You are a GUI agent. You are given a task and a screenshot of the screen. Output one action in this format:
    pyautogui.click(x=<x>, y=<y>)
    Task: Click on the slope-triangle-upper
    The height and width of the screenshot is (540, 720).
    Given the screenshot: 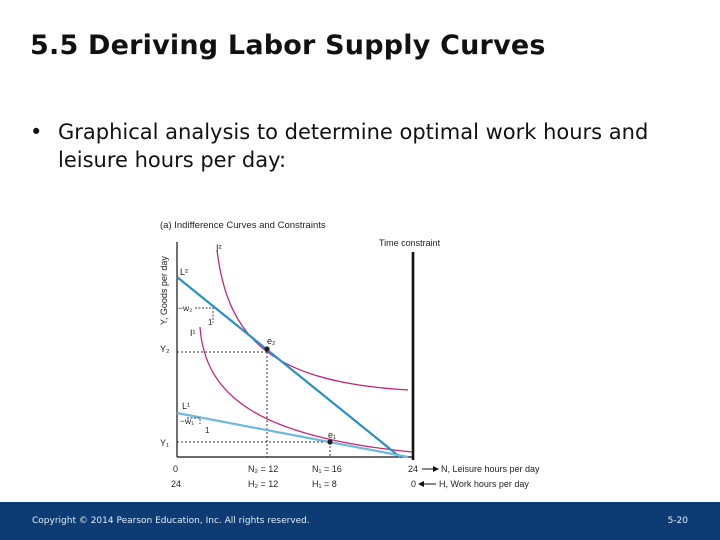 What is the action you would take?
    pyautogui.click(x=204, y=315)
    